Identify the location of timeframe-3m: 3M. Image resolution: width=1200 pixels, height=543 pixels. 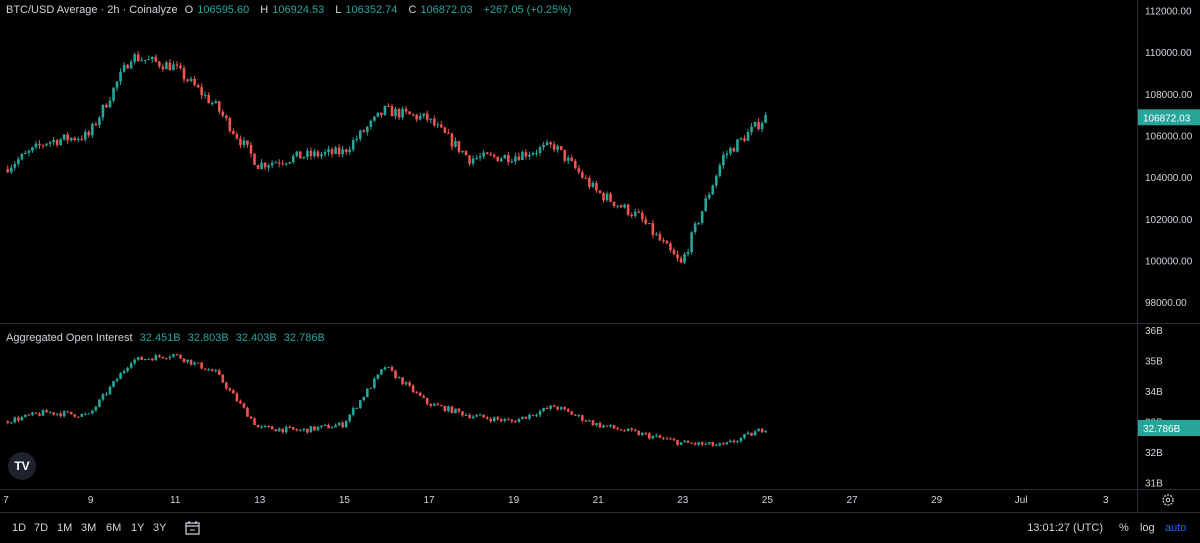
(89, 528).